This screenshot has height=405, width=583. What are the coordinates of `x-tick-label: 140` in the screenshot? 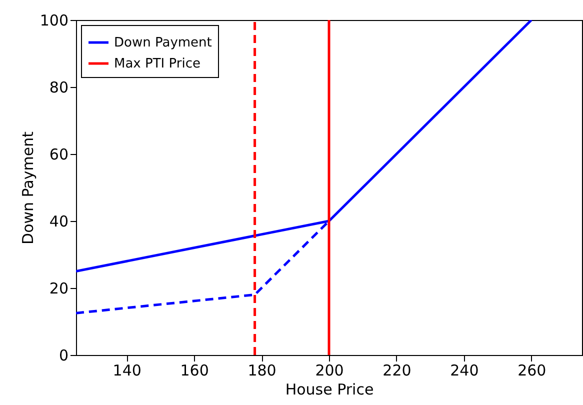 It's located at (127, 371).